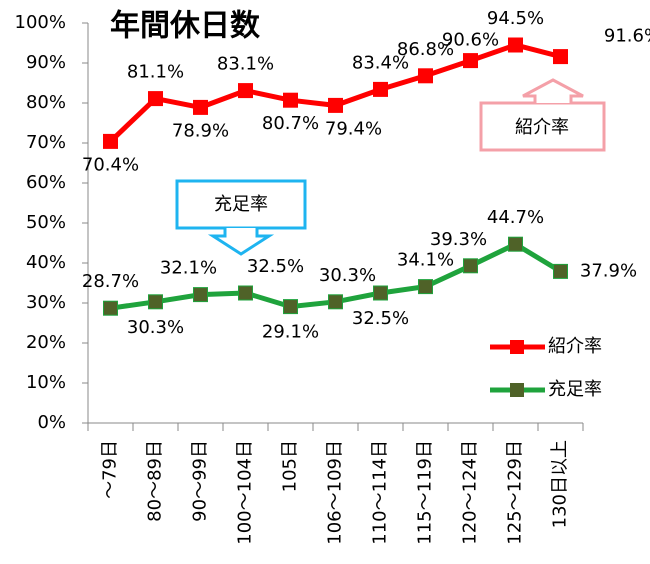 The image size is (650, 564). I want to click on x-tick-label: 115～119日, so click(425, 492).